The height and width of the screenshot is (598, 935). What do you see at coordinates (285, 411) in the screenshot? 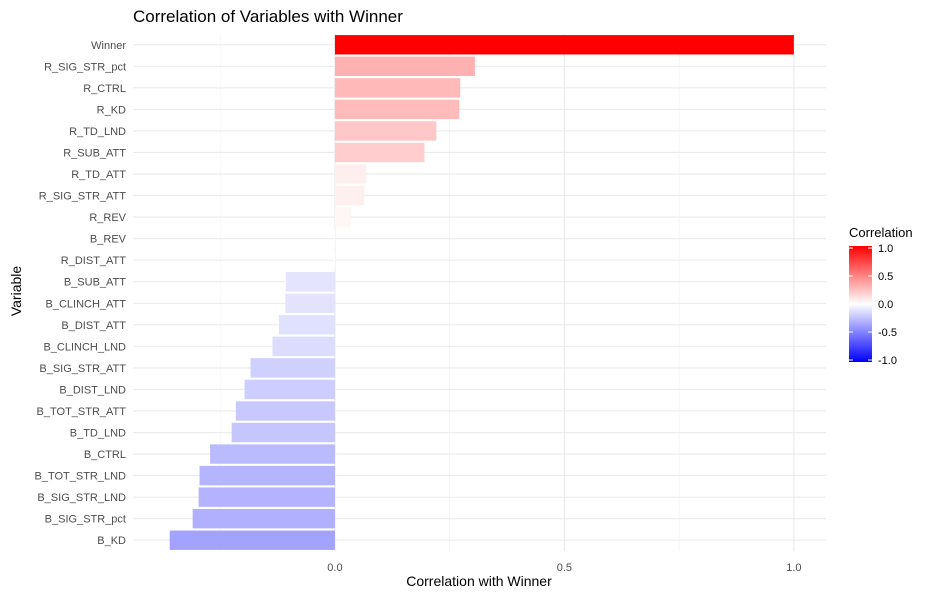
I see `bar-b-tot-str-att` at bounding box center [285, 411].